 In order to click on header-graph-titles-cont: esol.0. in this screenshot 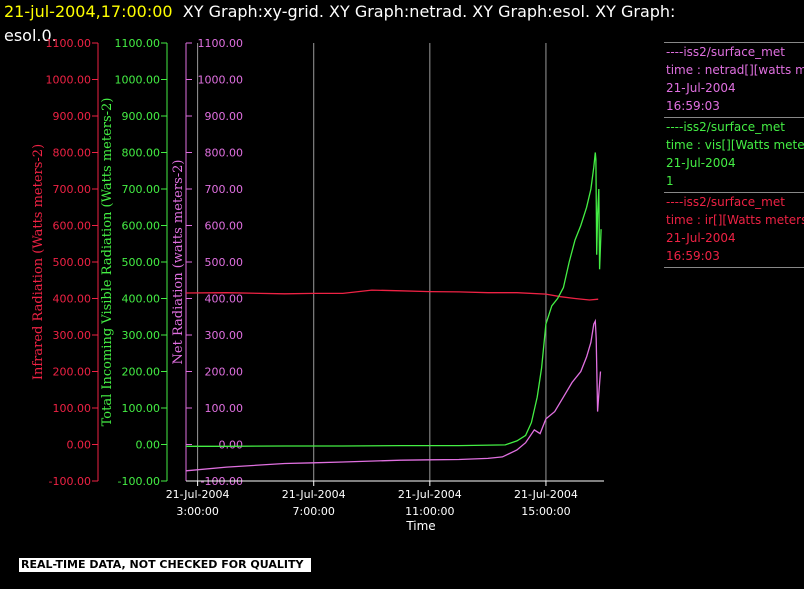, I will do `click(30, 35)`.